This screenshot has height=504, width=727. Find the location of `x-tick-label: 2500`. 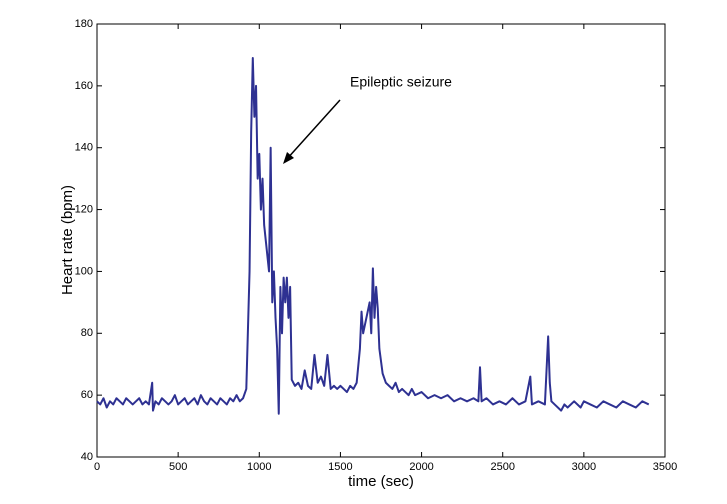

x-tick-label: 2500 is located at coordinates (502, 467).